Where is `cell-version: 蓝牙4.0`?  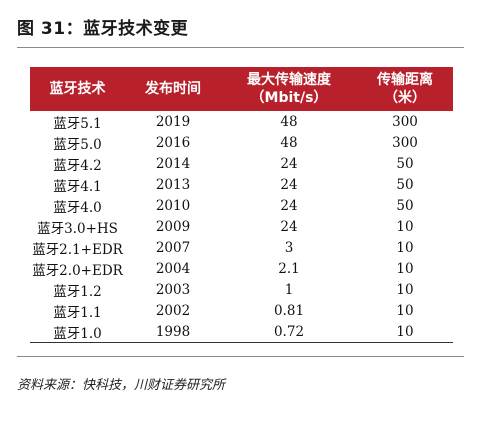 cell-version: 蓝牙4.0 is located at coordinates (77, 207).